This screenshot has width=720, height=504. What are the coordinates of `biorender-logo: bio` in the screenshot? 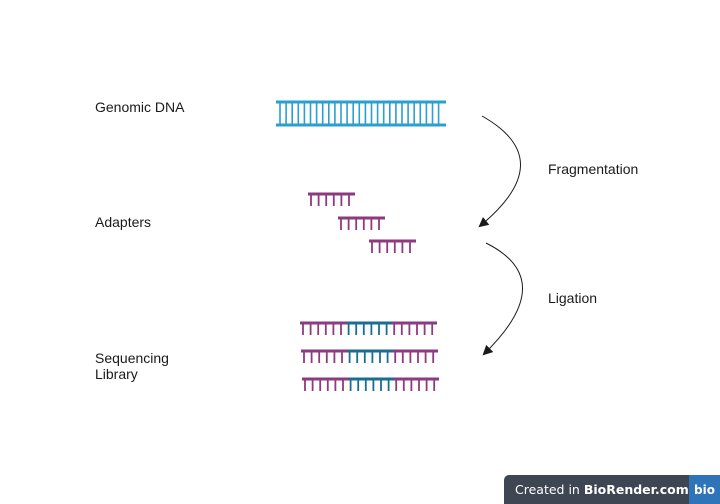 It's located at (704, 489).